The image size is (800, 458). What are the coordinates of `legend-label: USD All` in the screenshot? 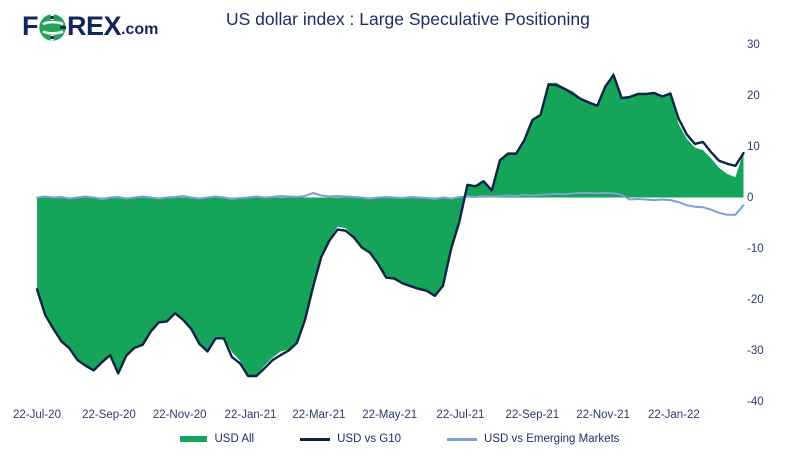 It's located at (234, 439).